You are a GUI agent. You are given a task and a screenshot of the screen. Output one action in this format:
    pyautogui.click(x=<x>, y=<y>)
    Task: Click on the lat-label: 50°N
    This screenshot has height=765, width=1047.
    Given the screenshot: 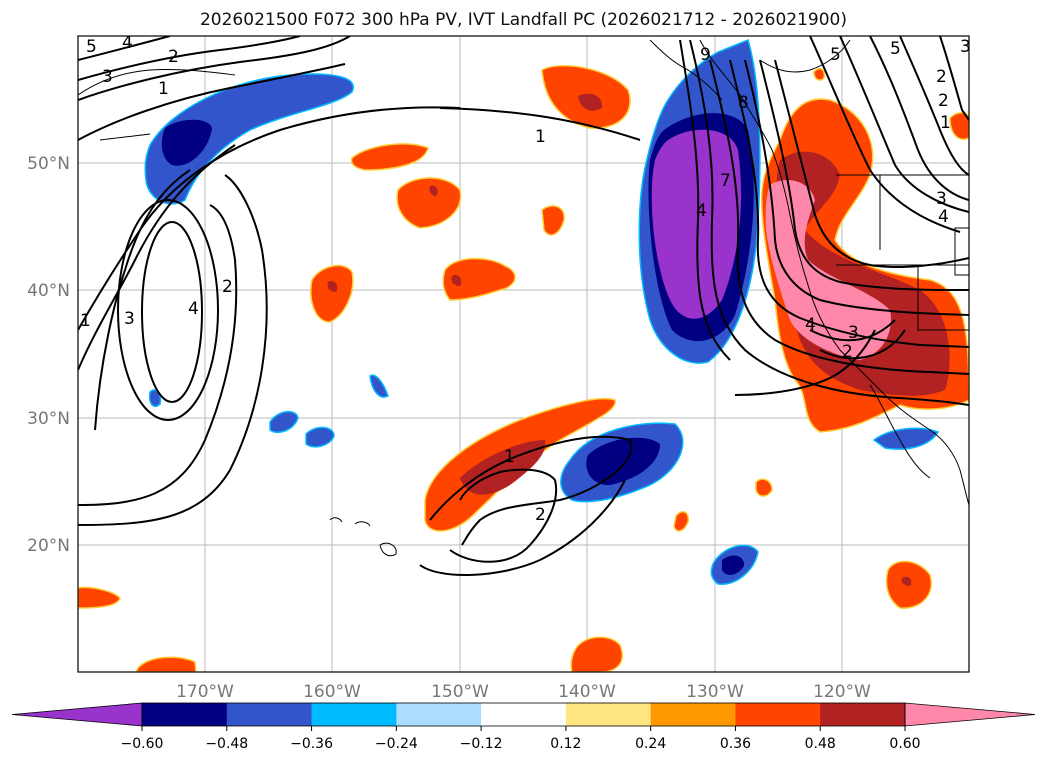 What is the action you would take?
    pyautogui.click(x=48, y=164)
    